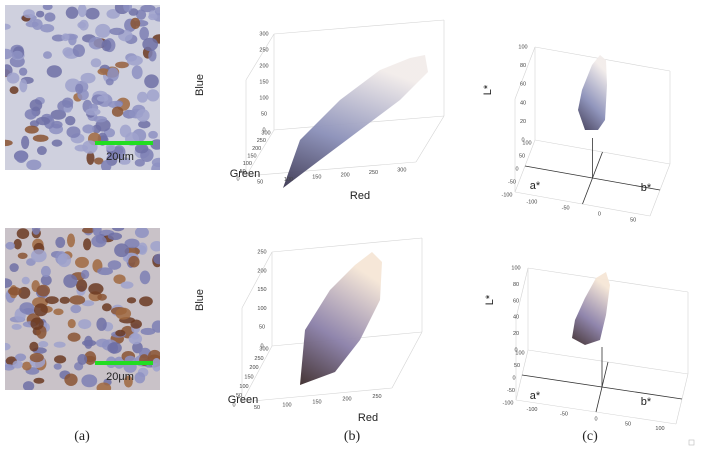  What do you see at coordinates (513, 378) in the screenshot?
I see `y-tick-label: 0` at bounding box center [513, 378].